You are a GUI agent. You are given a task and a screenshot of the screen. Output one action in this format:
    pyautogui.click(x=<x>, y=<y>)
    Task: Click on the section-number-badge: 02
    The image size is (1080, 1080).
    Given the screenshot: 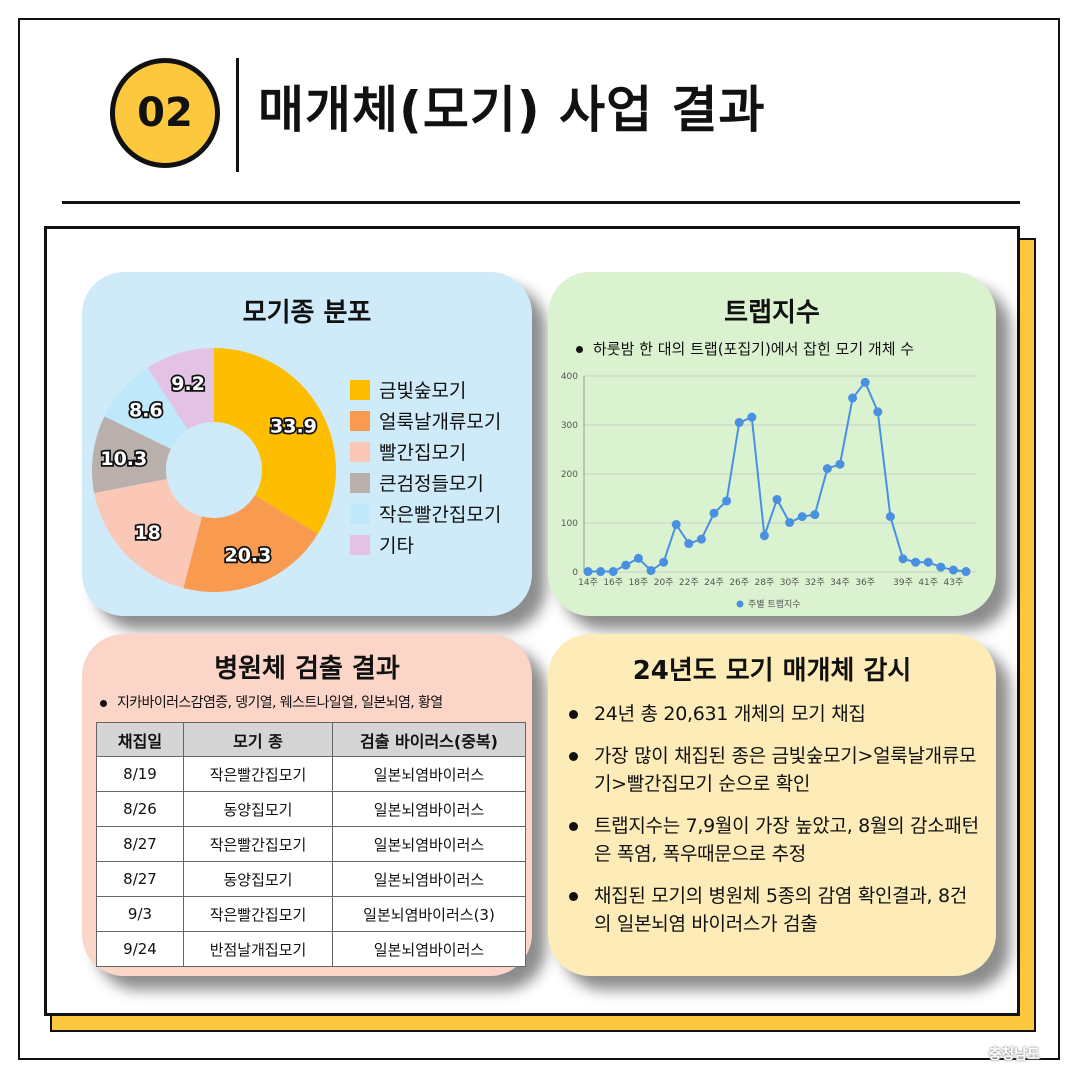 What is the action you would take?
    pyautogui.click(x=165, y=113)
    